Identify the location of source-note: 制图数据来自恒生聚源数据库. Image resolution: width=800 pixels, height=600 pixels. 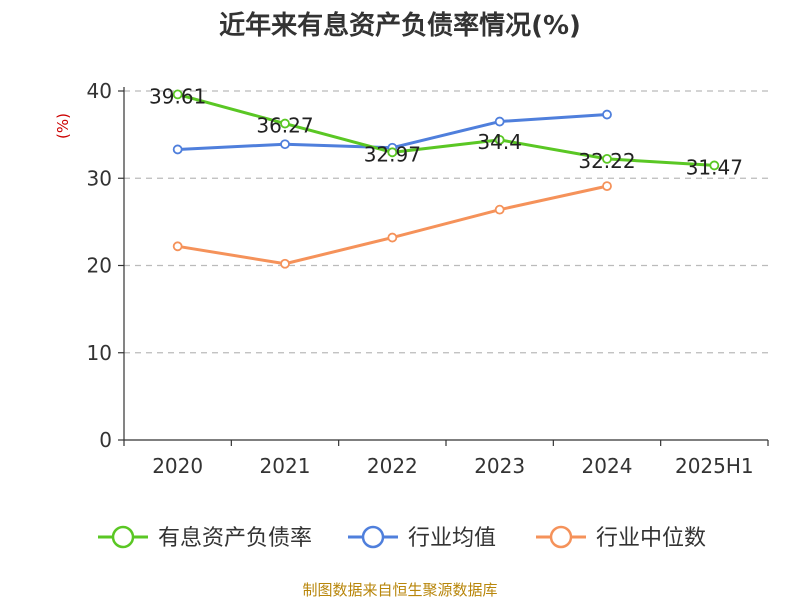
(399, 590).